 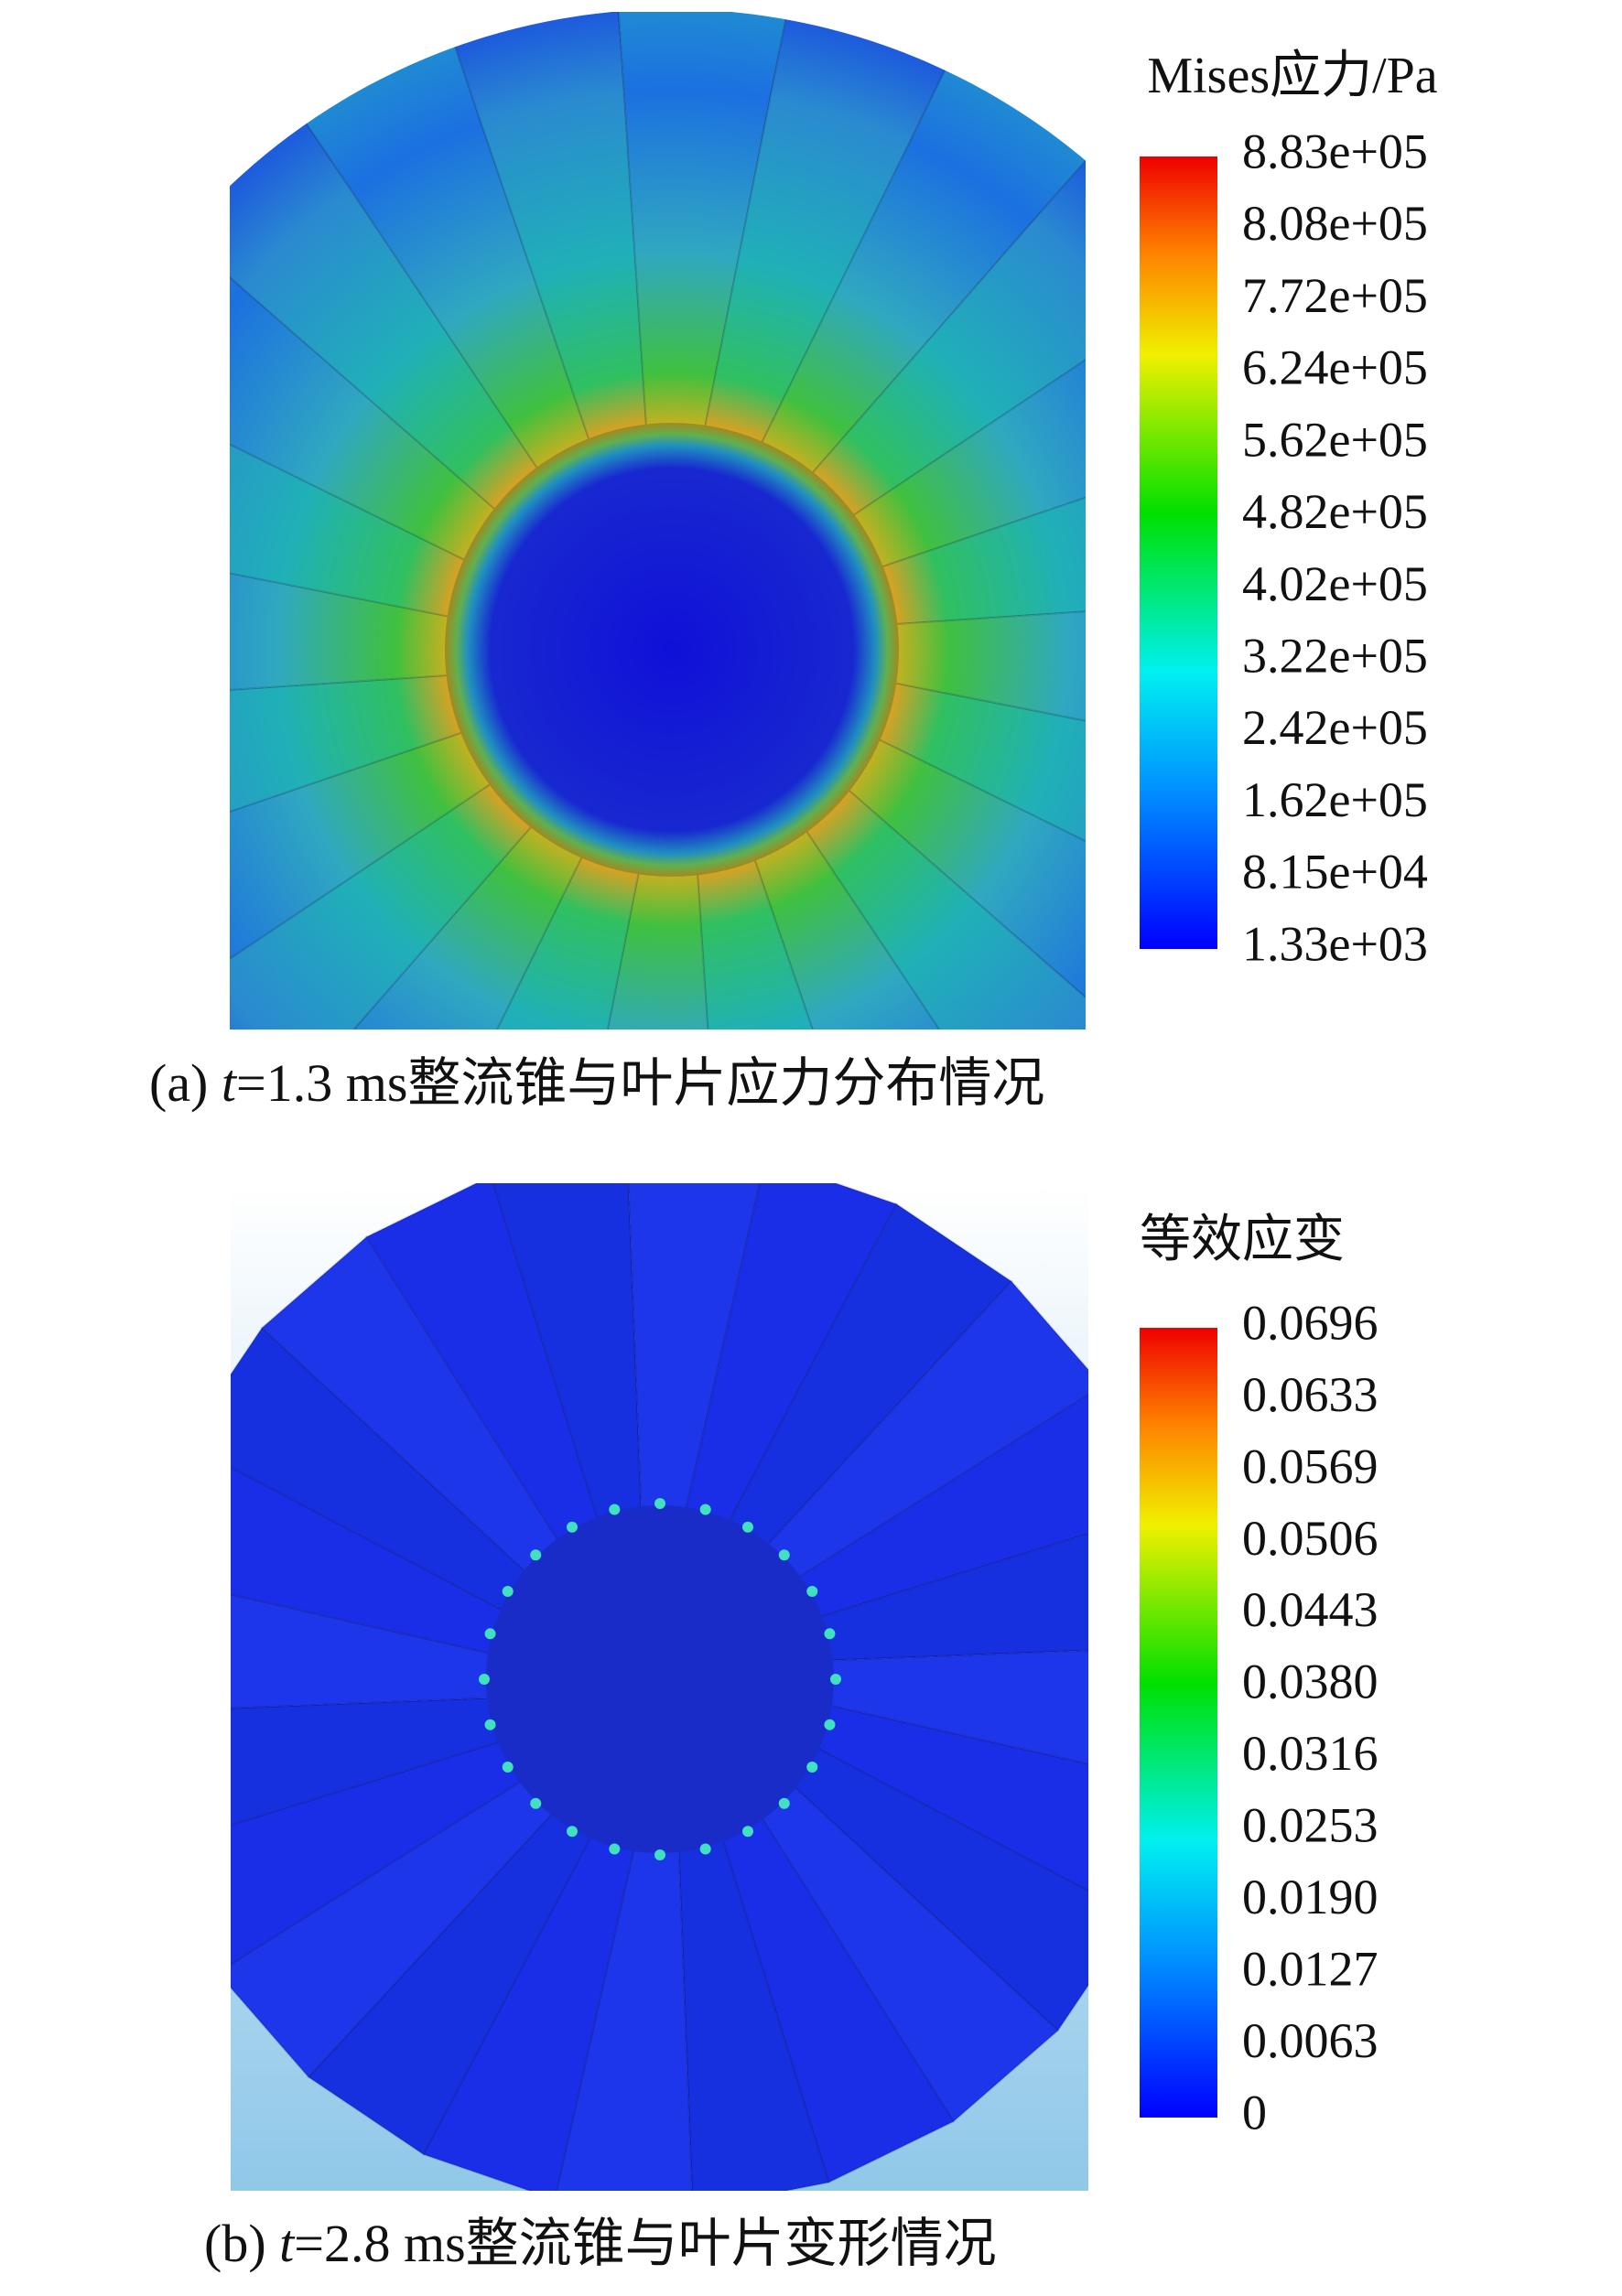 I want to click on colorbar-label: 0.0696, so click(x=1311, y=1322).